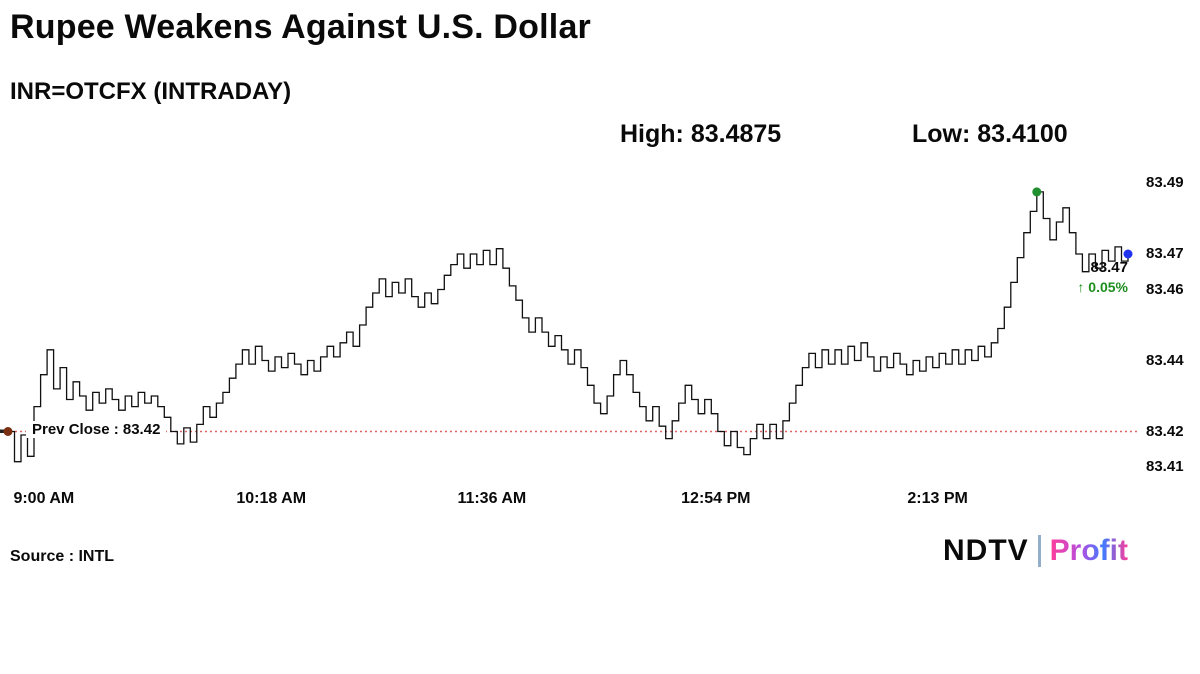  I want to click on ndtv-profit-logo: NDTV Profit, so click(1035, 551).